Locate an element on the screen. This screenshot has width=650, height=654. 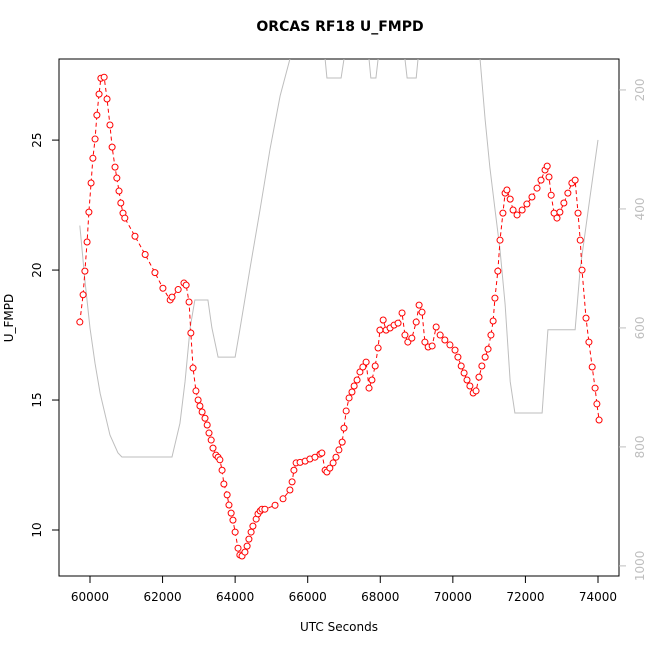
x-tick-label: 62000 is located at coordinates (162, 597).